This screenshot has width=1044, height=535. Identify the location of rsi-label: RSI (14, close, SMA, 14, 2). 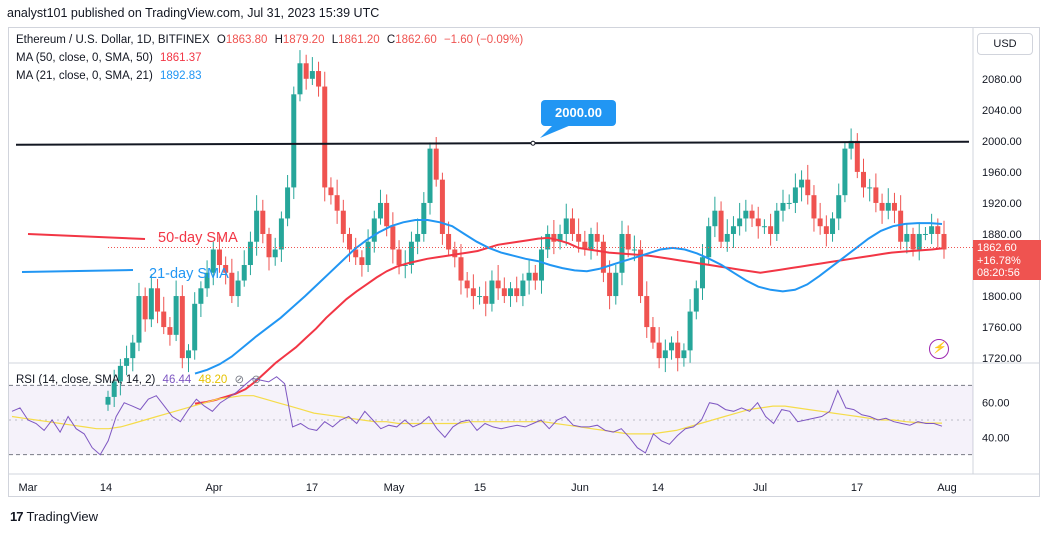
(86, 380).